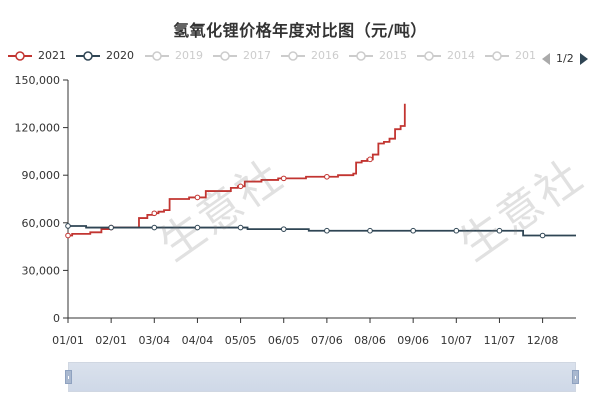  What do you see at coordinates (52, 55) in the screenshot?
I see `legend-label: 2021` at bounding box center [52, 55].